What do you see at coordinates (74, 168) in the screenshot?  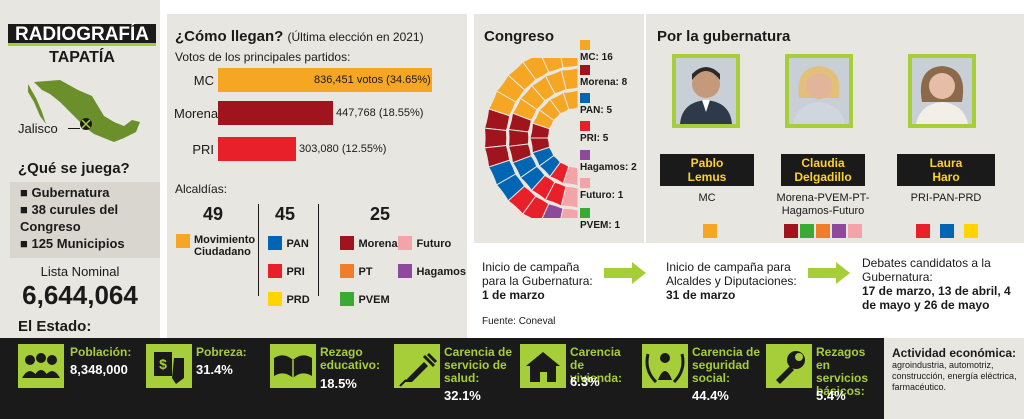 I see `stakes-heading: ¿Qué se juega?` at bounding box center [74, 168].